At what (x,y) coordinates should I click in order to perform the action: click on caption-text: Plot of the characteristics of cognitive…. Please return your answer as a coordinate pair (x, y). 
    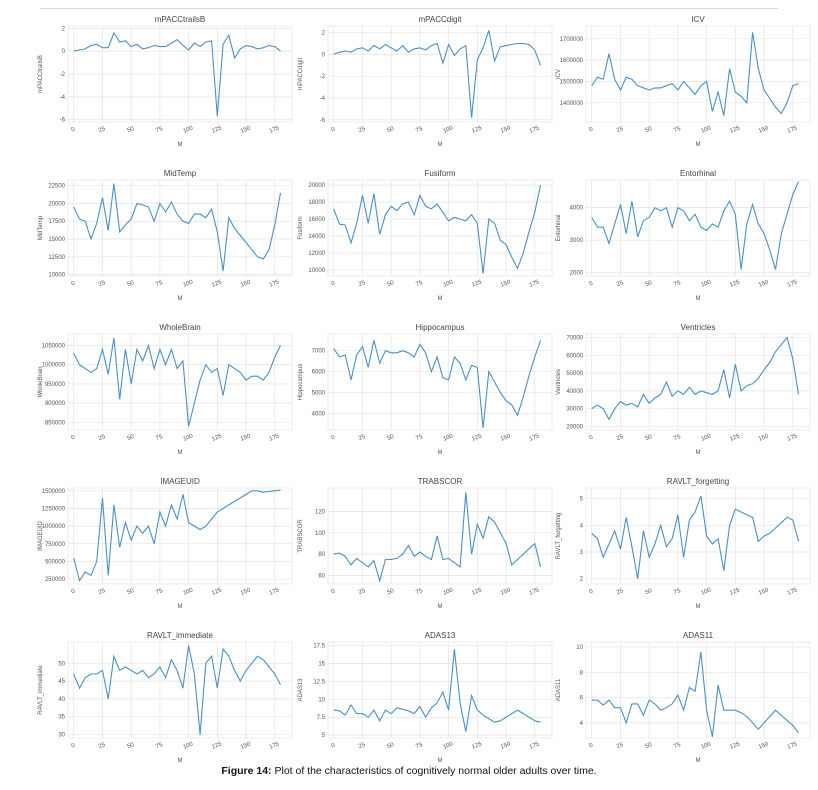
    Looking at the image, I should click on (434, 771).